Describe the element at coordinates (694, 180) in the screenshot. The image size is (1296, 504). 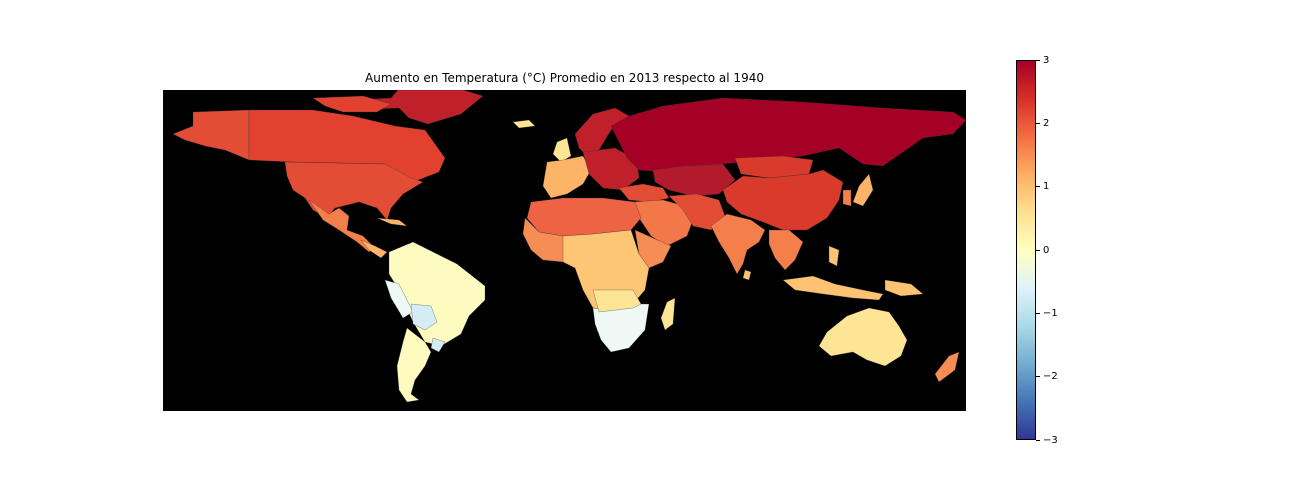
I see `region-central-asia` at that location.